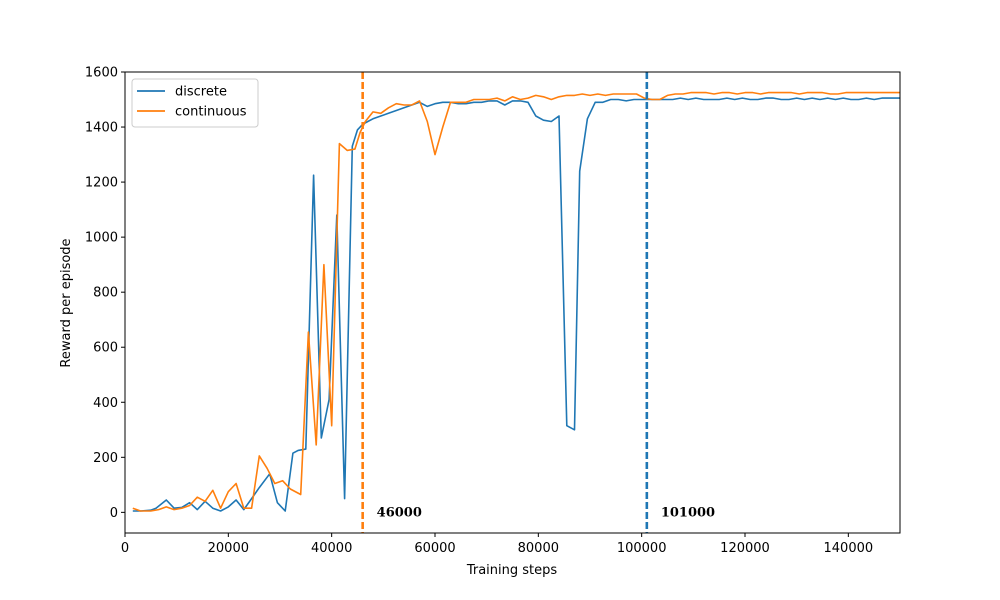 This screenshot has width=1000, height=600. What do you see at coordinates (101, 73) in the screenshot?
I see `y-tick-label: 1600` at bounding box center [101, 73].